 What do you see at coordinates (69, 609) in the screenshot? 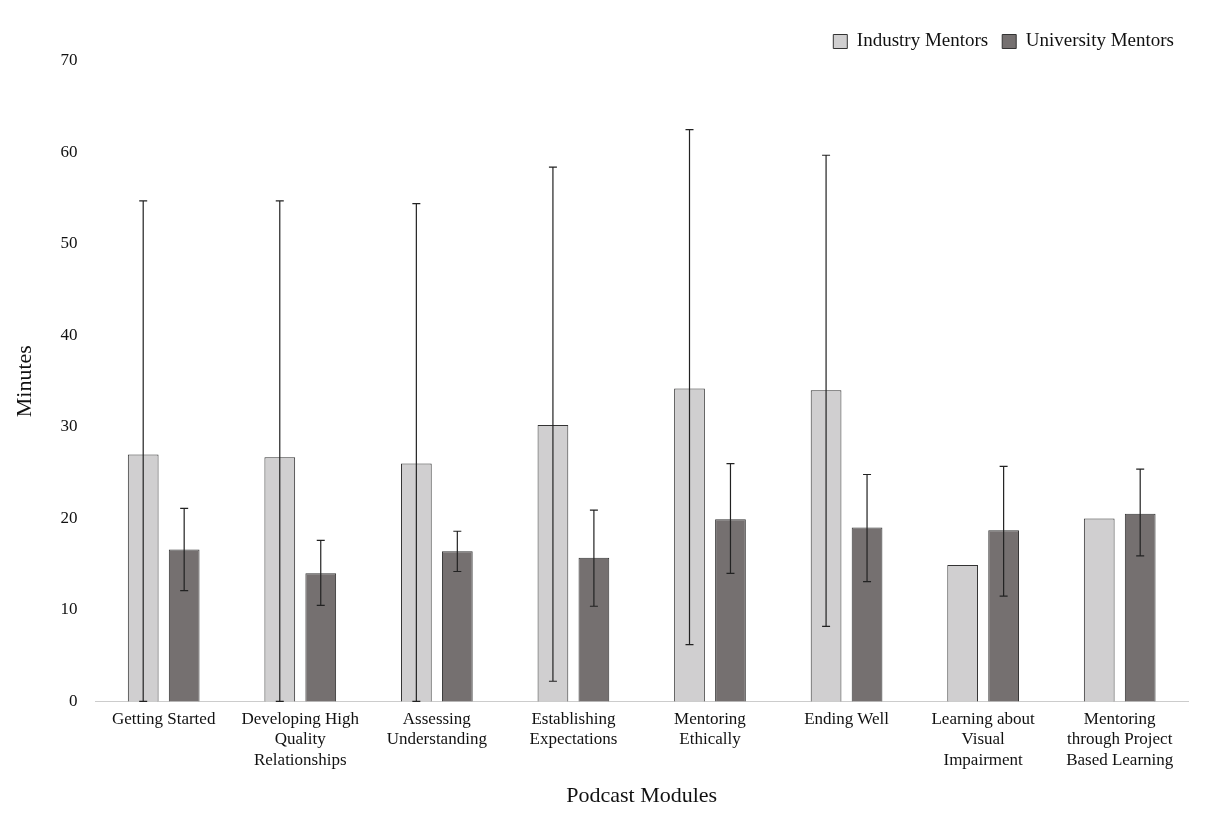
I see `y-tick-label: 10` at bounding box center [69, 609].